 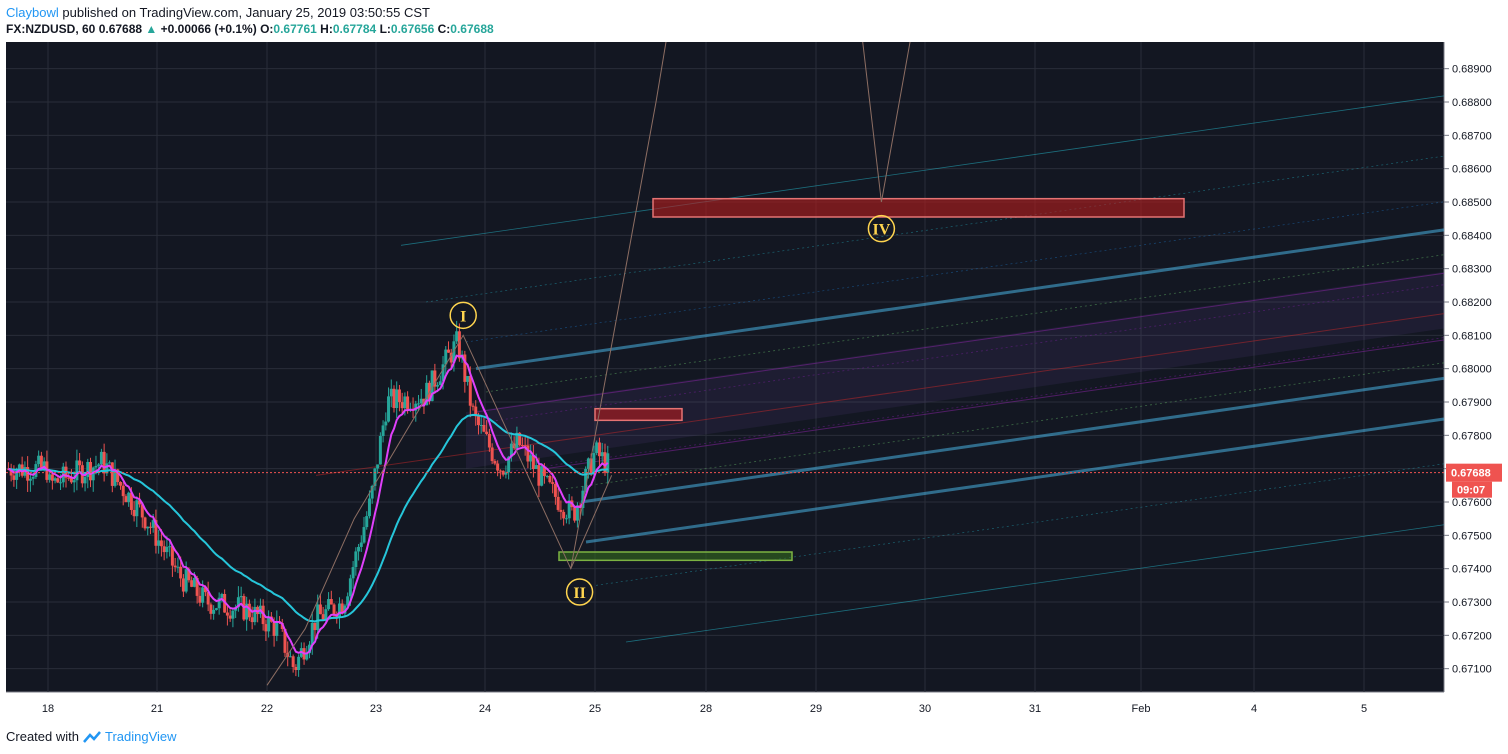 I want to click on price-tick-label: 0.68500, so click(x=1472, y=203).